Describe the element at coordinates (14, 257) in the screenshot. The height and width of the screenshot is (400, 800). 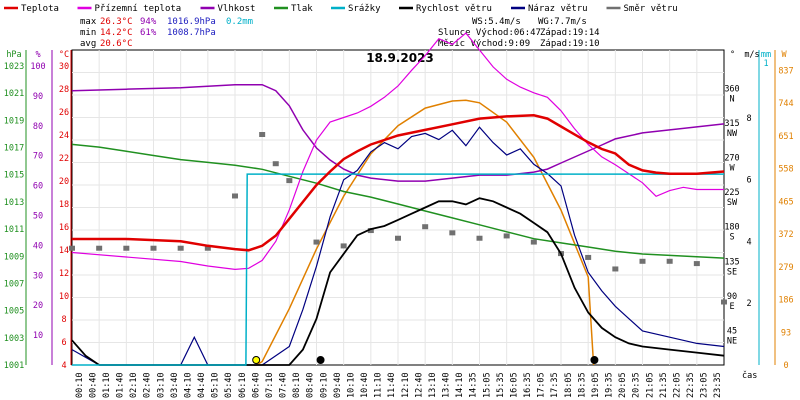
I see `axis-tick-left: 1009` at that location.